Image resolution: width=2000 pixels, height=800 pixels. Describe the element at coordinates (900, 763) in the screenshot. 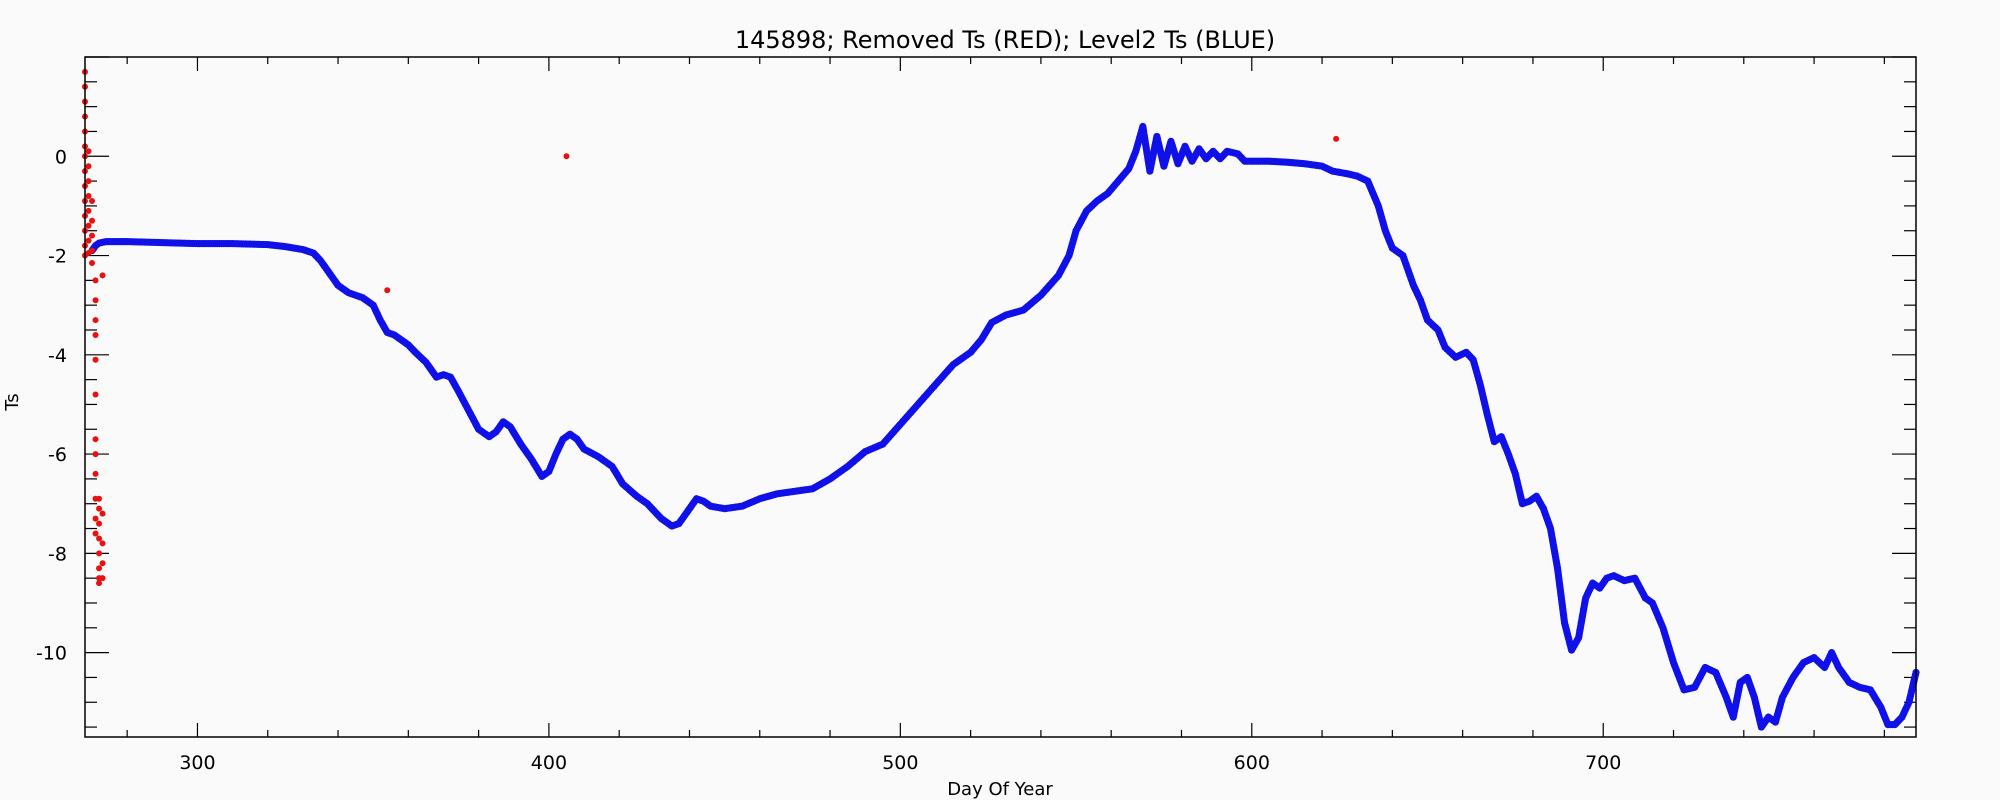

I see `x-tick-label: 500` at that location.